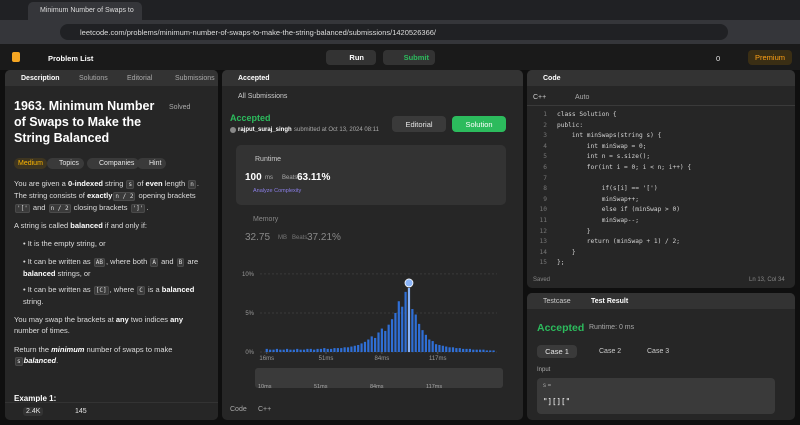 The image size is (800, 425). What do you see at coordinates (140, 78) in the screenshot?
I see `tab: Editorial` at bounding box center [140, 78].